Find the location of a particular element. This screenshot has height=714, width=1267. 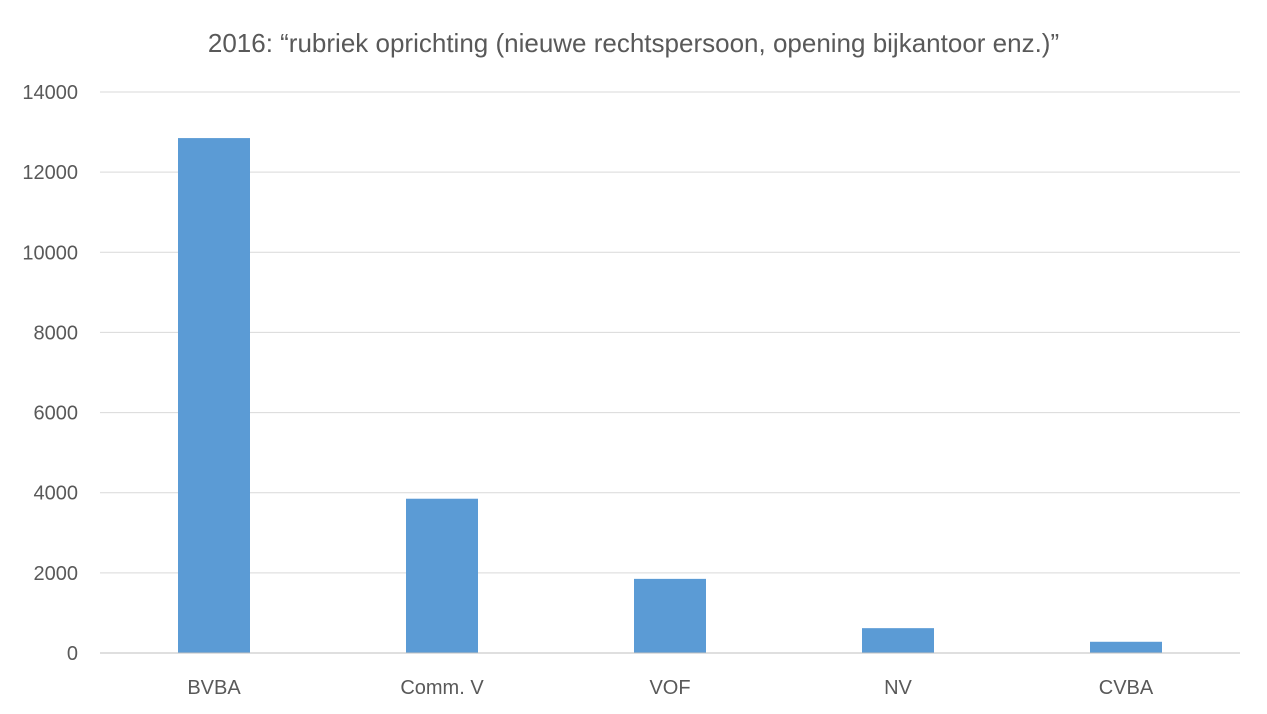

y-axis-ticks: 0 2000 4000 6000 8000 10000 12000 14000 is located at coordinates (50, 373).